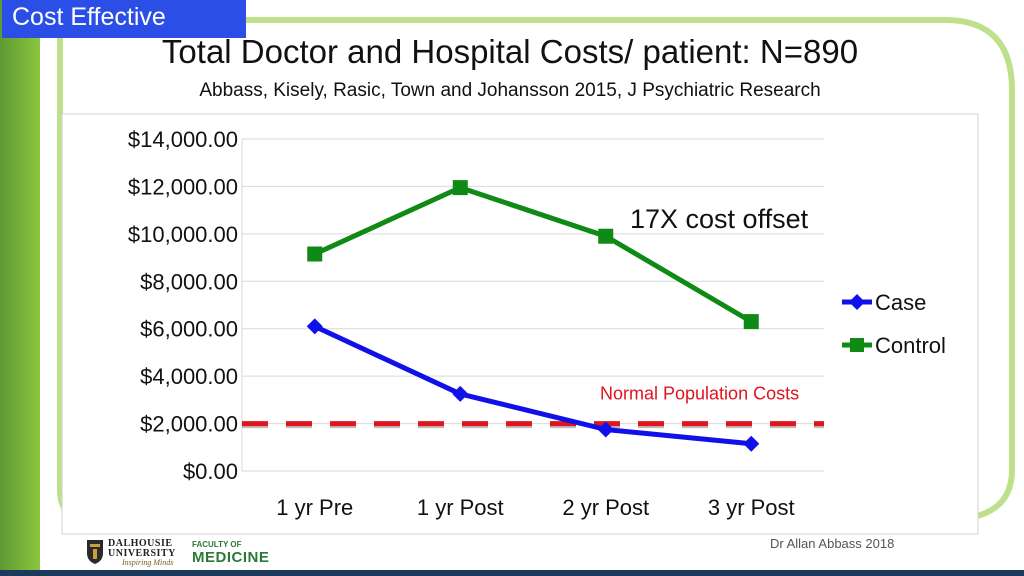  What do you see at coordinates (142, 548) in the screenshot?
I see `university-name: DALHOUSIE UNIVERSITY` at bounding box center [142, 548].